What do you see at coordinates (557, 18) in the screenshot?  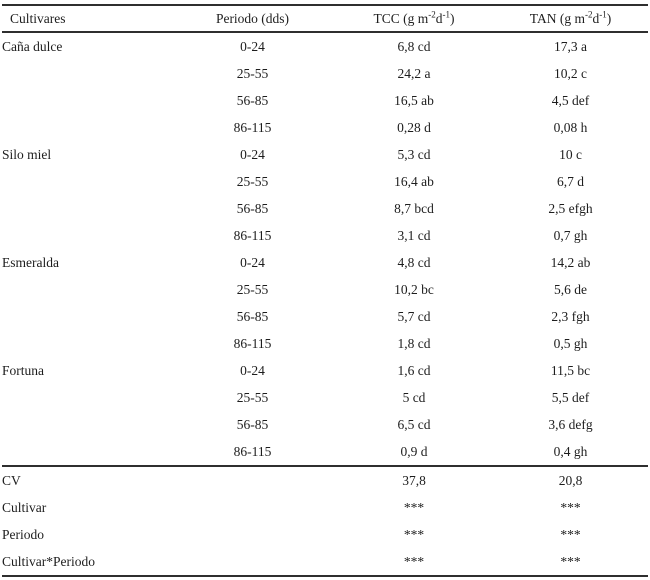 I see `tan-unit-pre: TAN (g m` at bounding box center [557, 18].